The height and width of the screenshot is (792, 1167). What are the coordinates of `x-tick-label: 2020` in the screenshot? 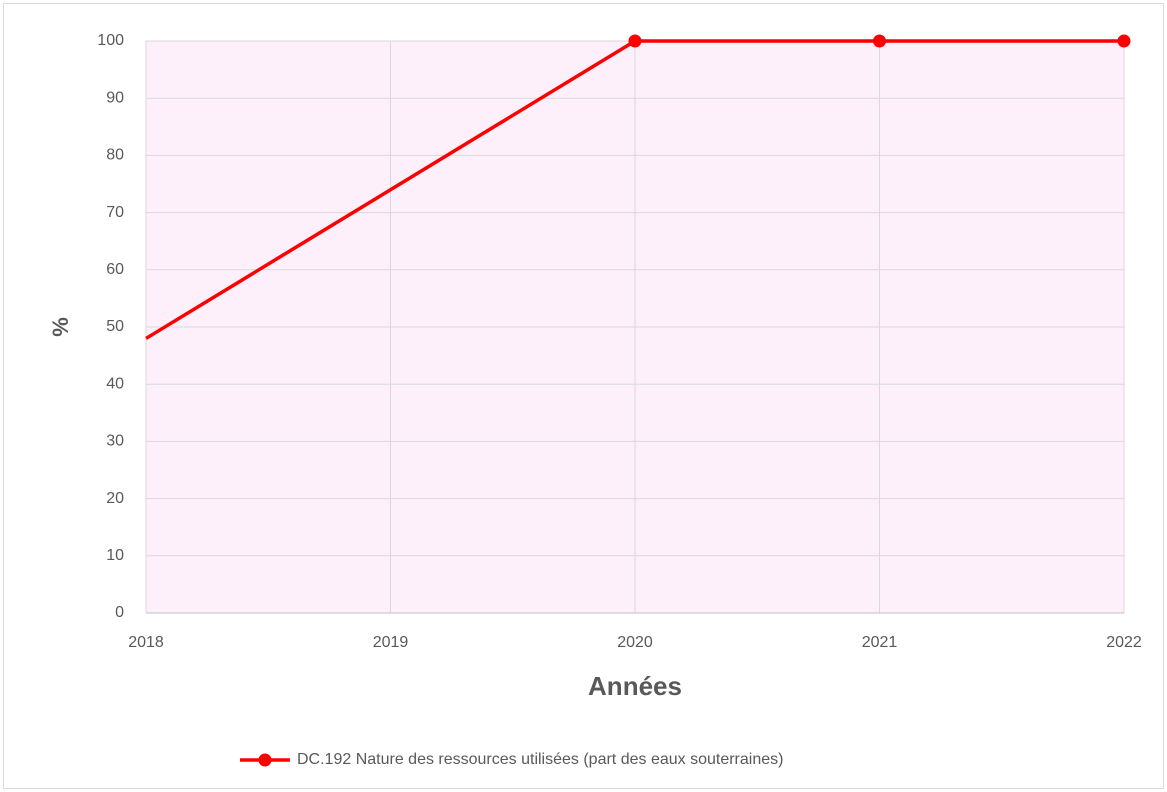 It's located at (635, 642).